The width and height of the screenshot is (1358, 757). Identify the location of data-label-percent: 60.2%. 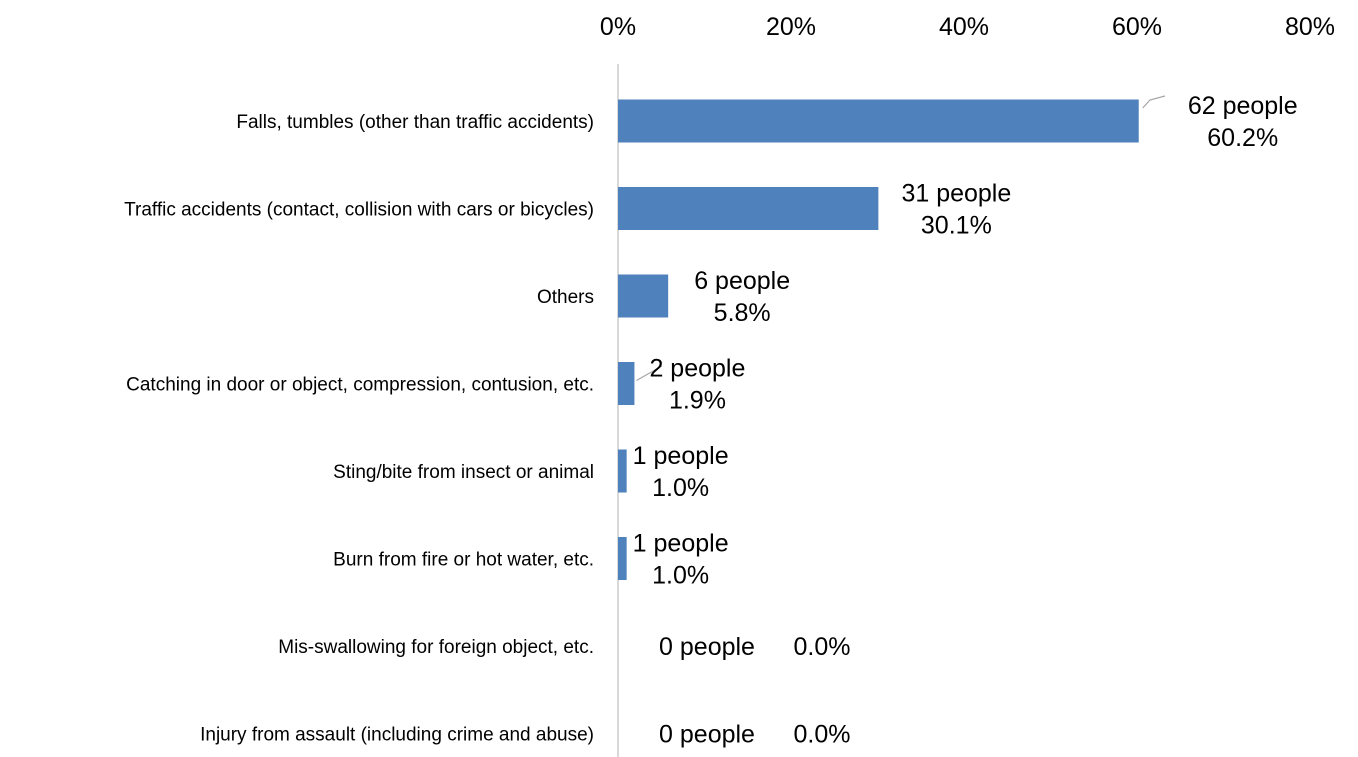
(1242, 138).